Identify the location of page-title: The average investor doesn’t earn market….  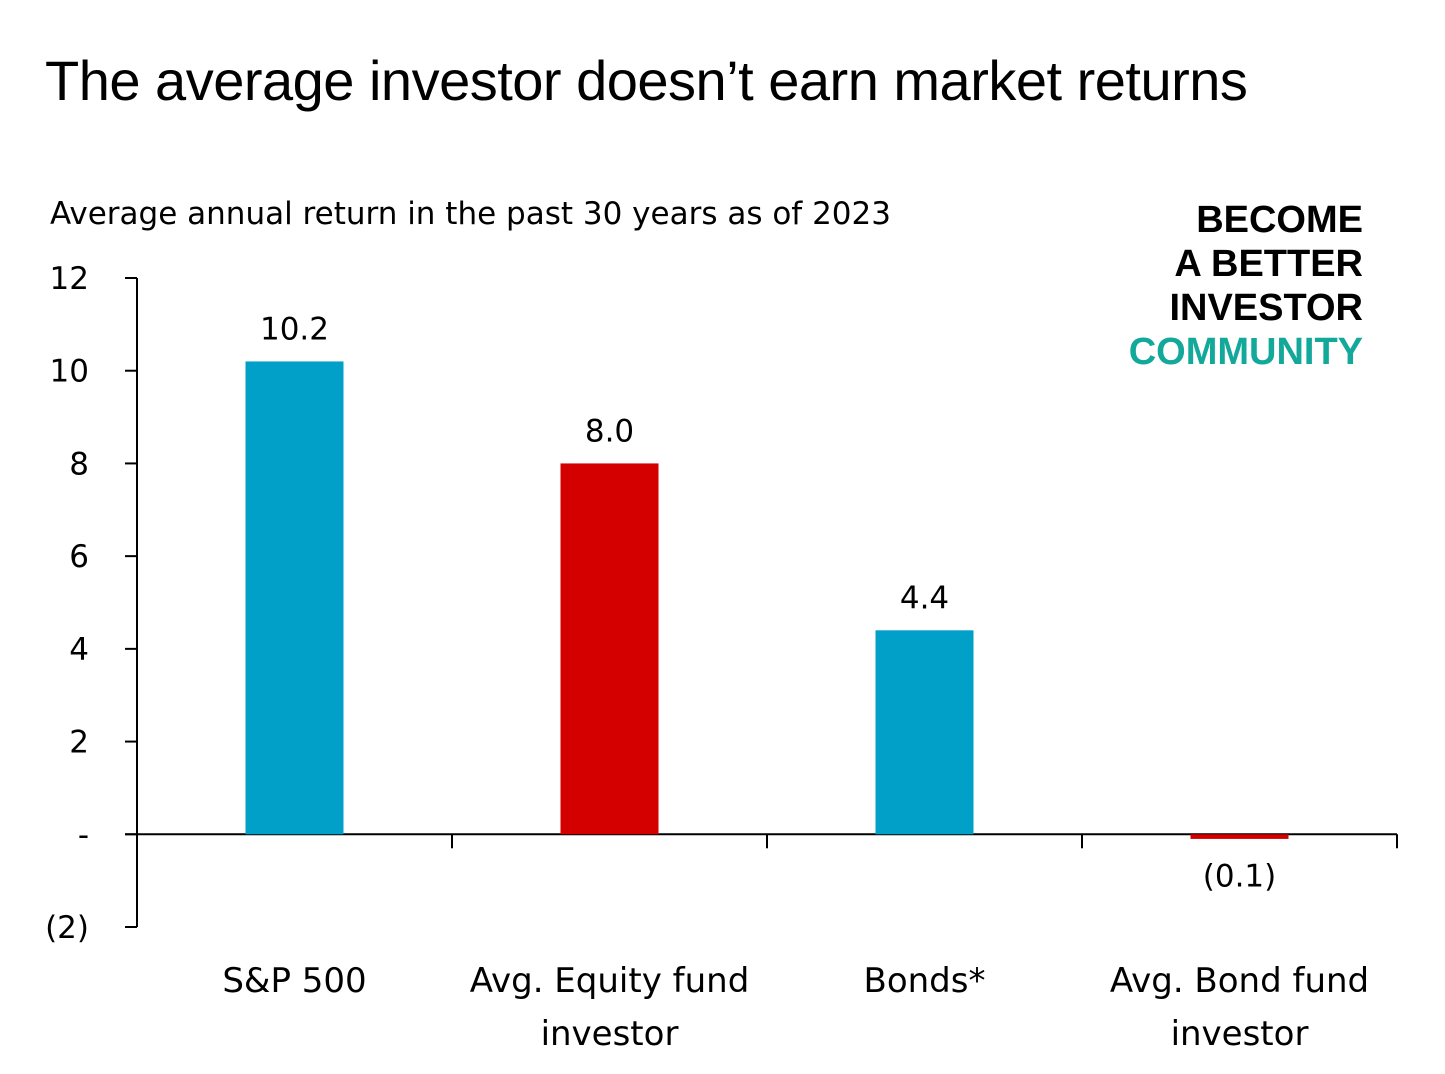
(646, 80).